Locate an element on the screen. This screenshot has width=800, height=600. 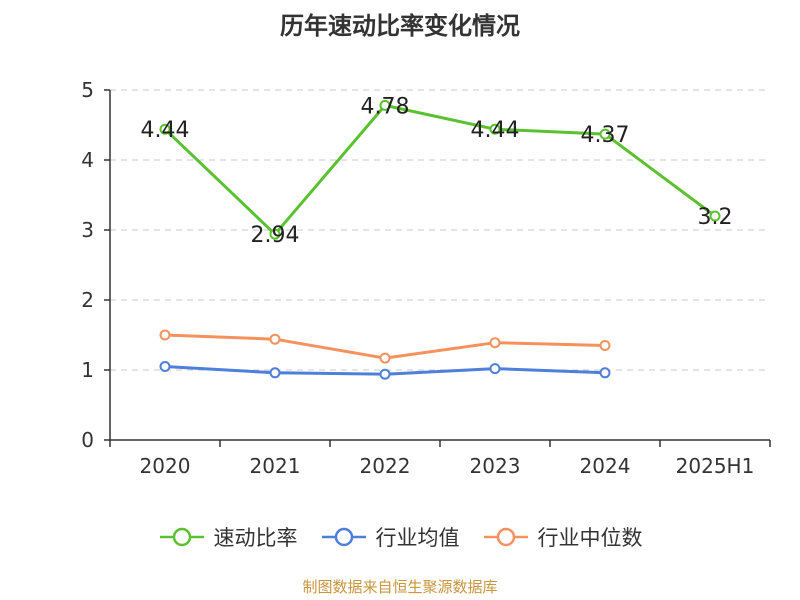
data-label: 4.78 is located at coordinates (385, 106).